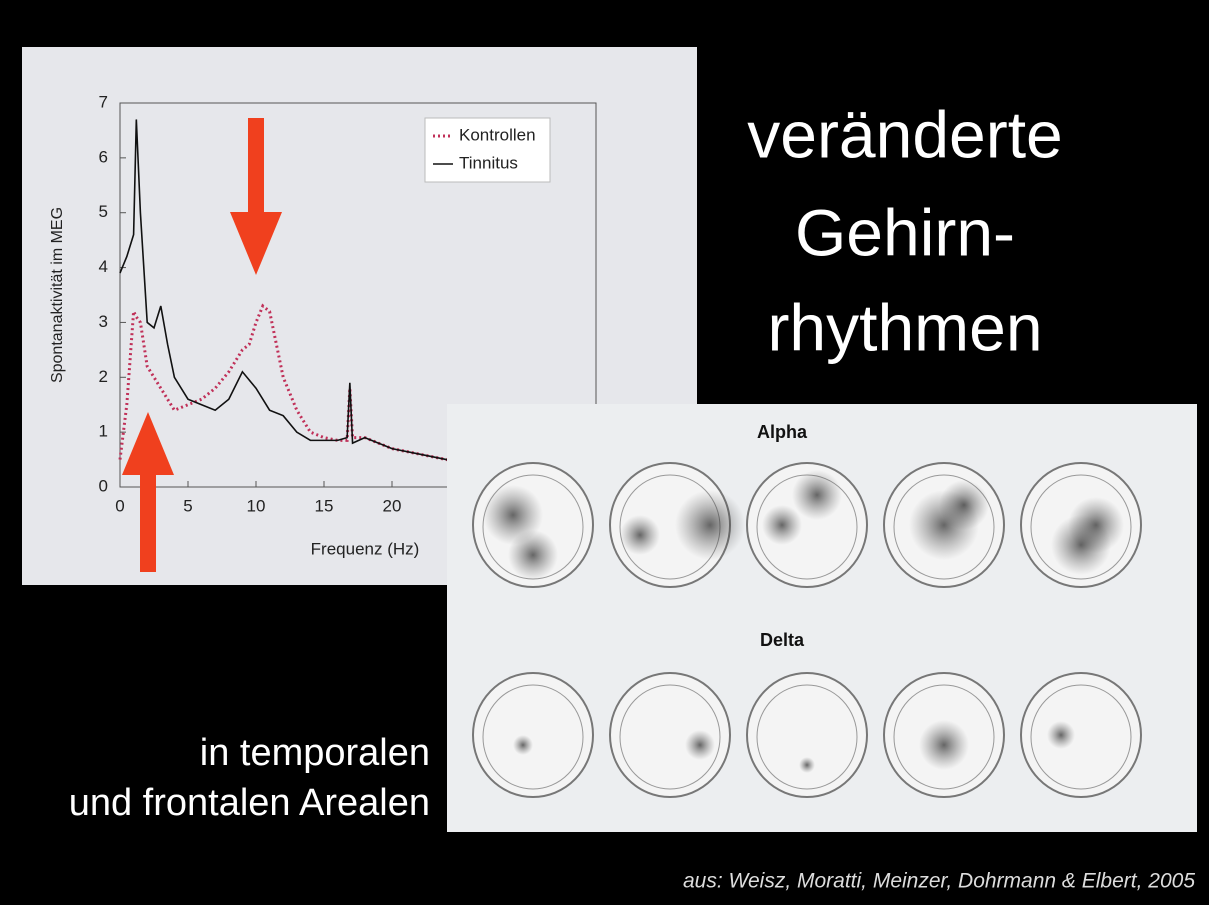  Describe the element at coordinates (904, 327) in the screenshot. I see `slide-title: rhythmen` at that location.